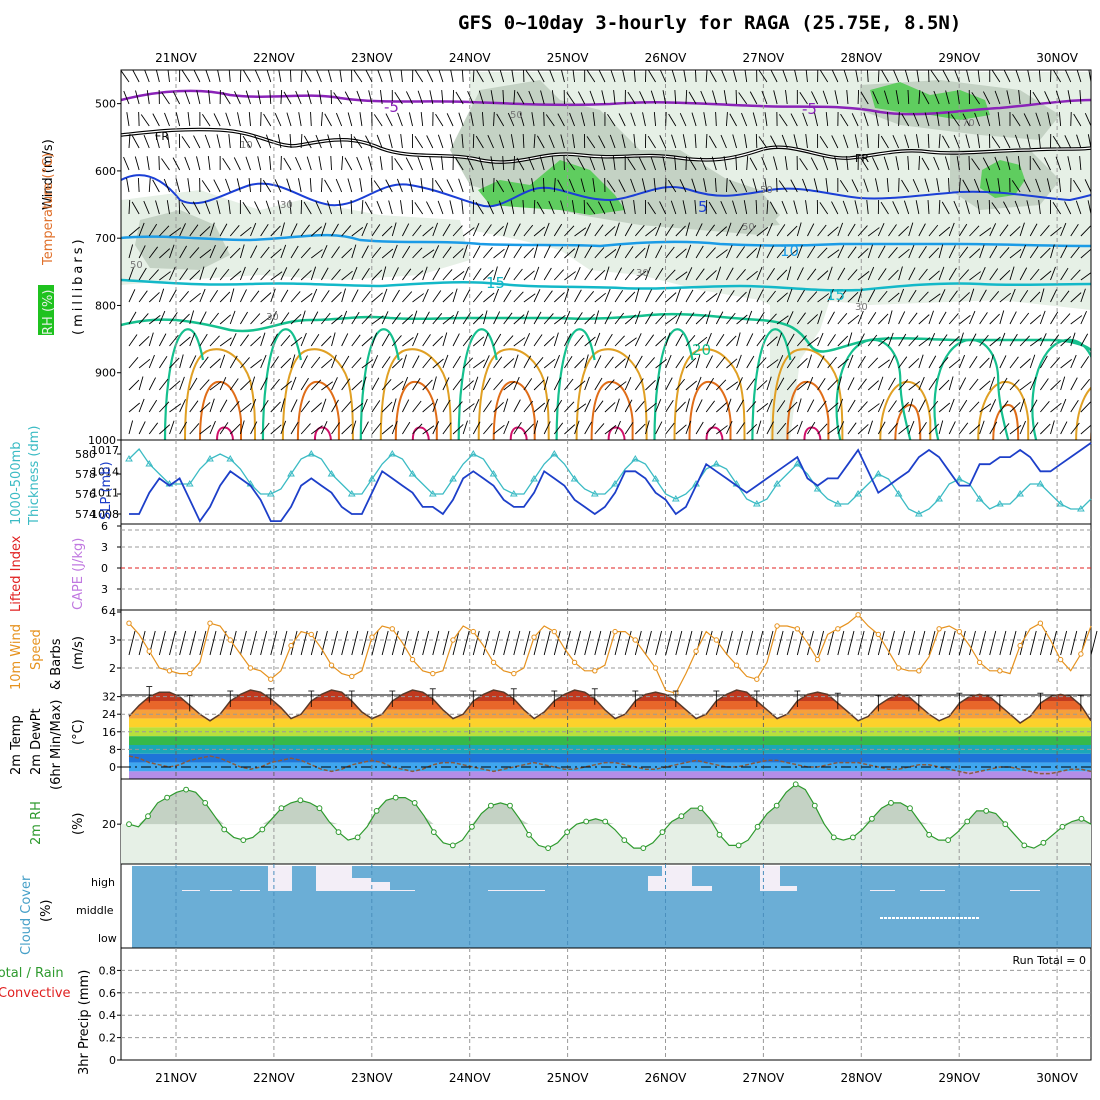  I want to click on label-wind: Wind (m/s), so click(48, 174).